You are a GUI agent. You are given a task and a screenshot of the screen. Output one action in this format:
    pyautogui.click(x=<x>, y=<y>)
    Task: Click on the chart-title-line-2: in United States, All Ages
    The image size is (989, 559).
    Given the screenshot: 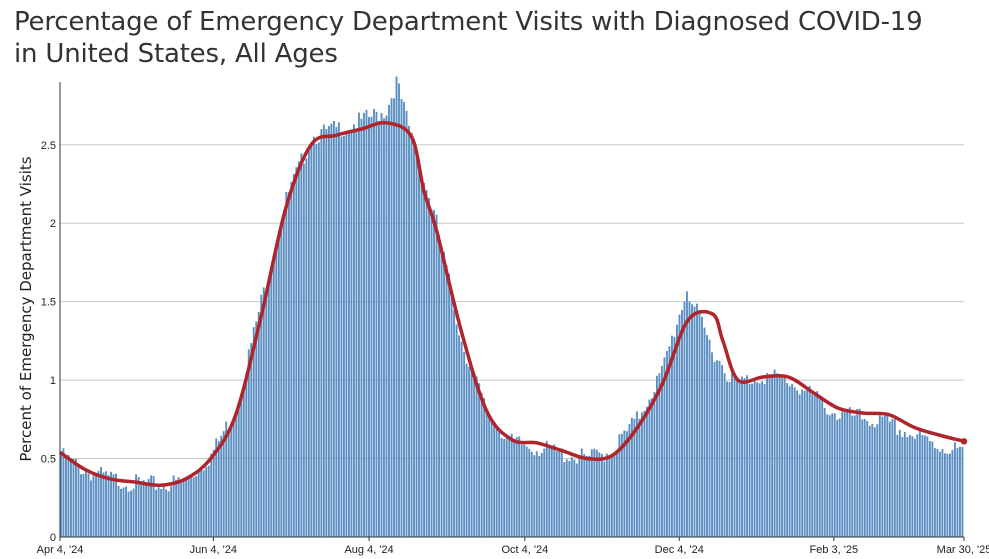 What is the action you would take?
    pyautogui.click(x=176, y=54)
    